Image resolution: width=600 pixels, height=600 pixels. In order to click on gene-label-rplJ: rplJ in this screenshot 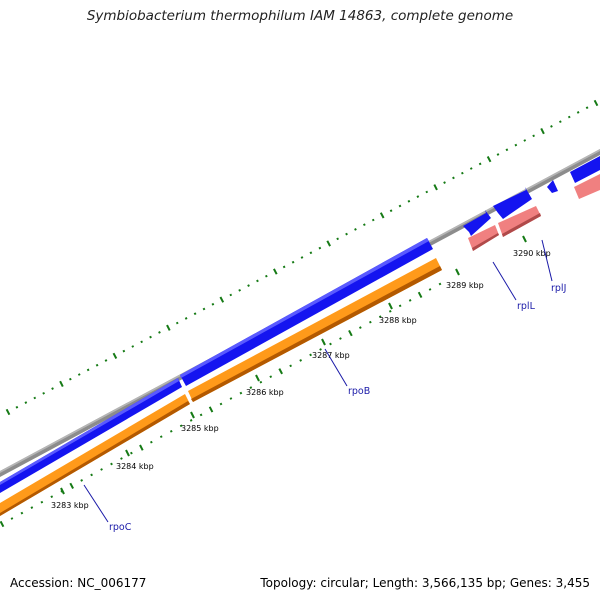, I will do `click(558, 288)`.